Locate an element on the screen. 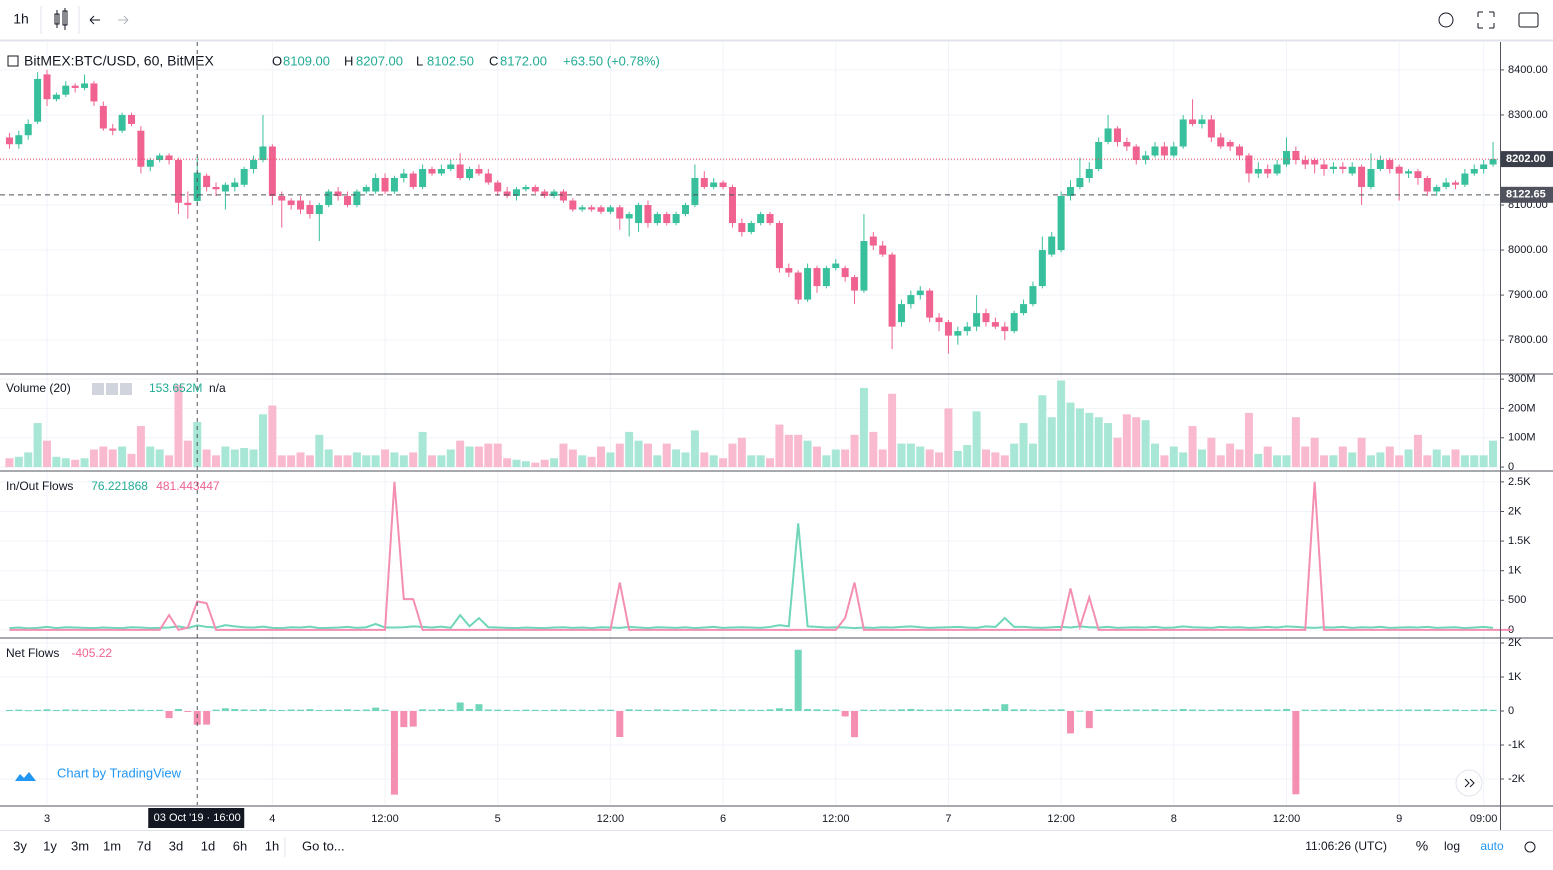  interval-button: 1h is located at coordinates (21, 19).